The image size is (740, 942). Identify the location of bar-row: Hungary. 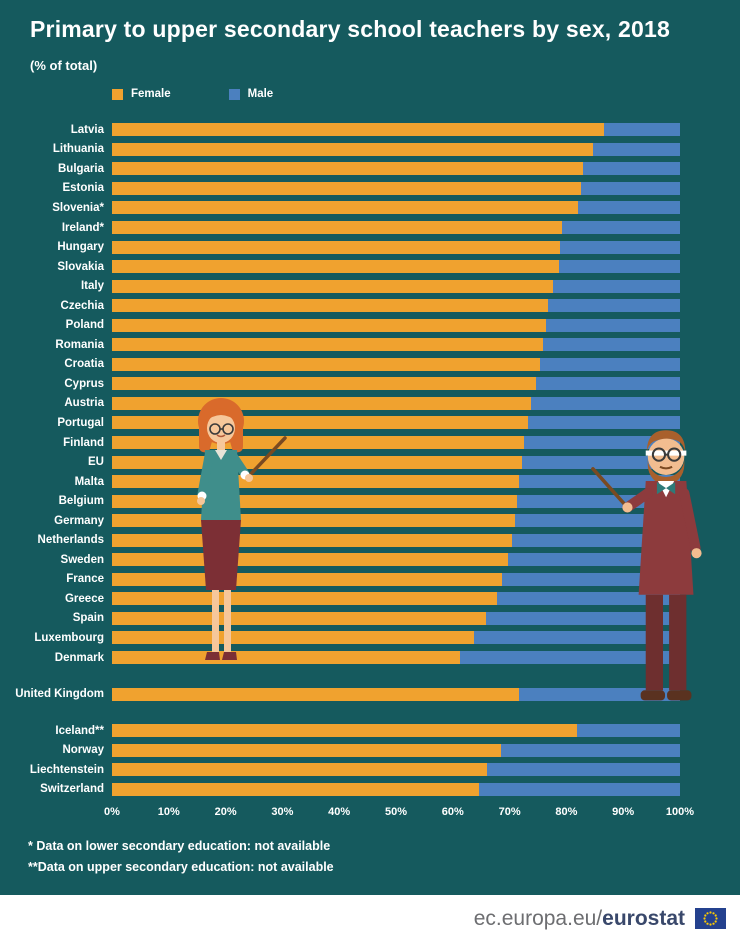
(370, 247).